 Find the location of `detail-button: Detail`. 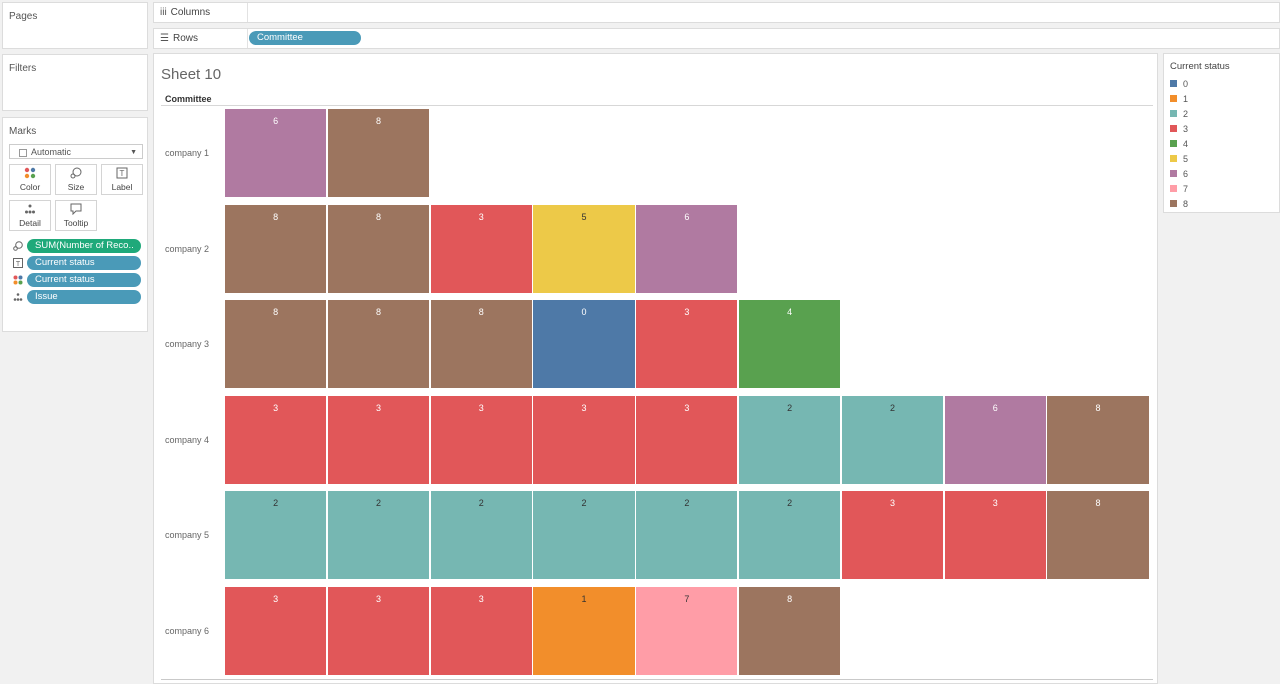

detail-button: Detail is located at coordinates (30, 215).